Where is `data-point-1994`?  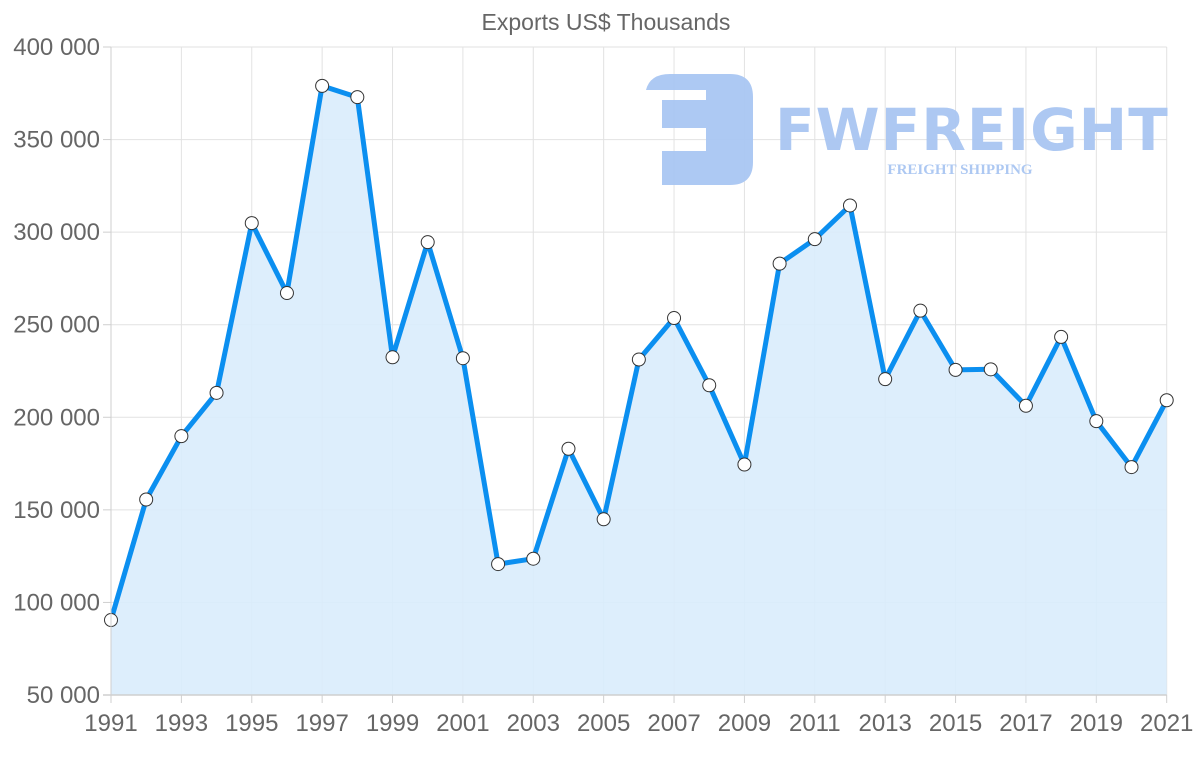
data-point-1994 is located at coordinates (216, 392).